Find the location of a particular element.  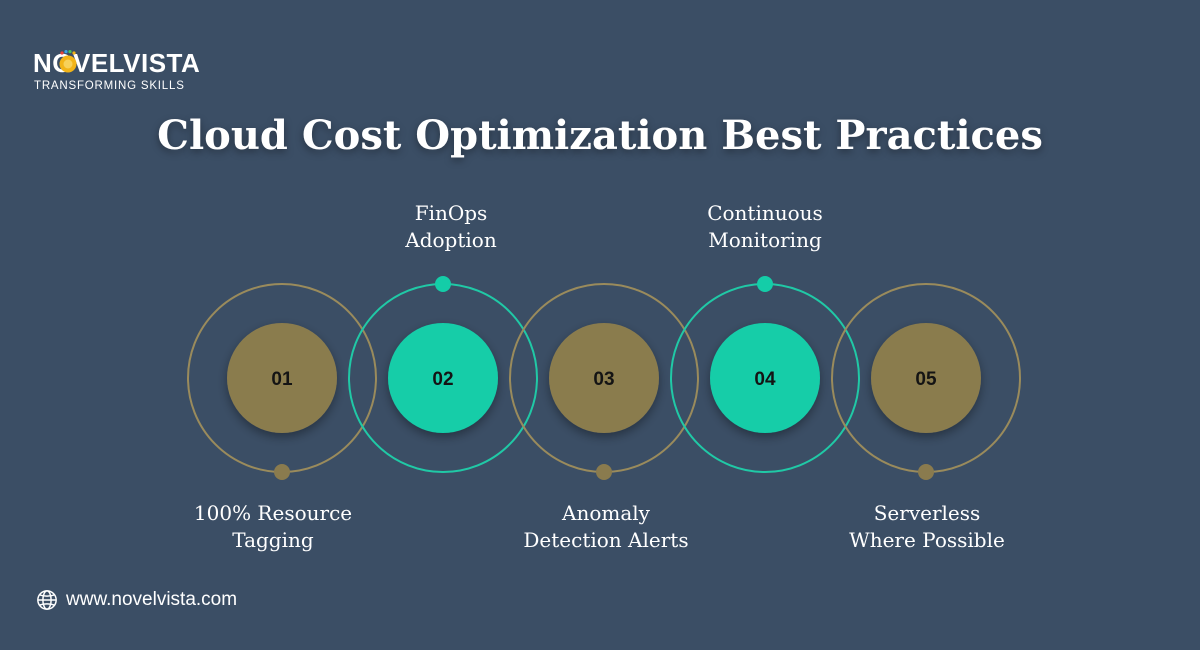

step-number-04: 04 is located at coordinates (765, 379).